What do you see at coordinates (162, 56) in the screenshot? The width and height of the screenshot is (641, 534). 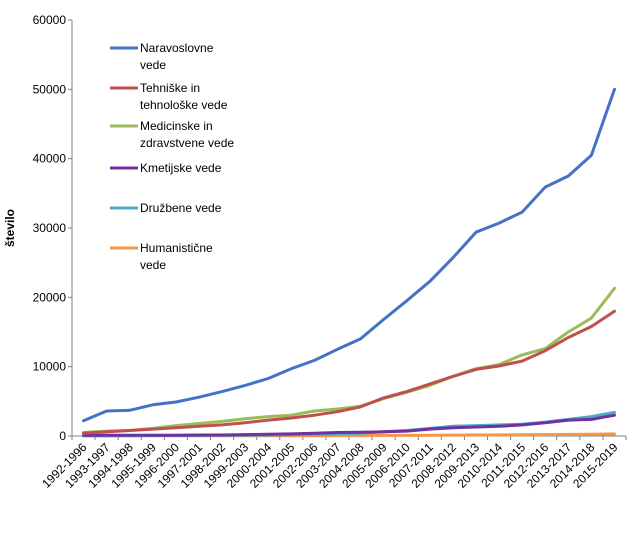 I see `legend-item: Naravoslovne vede` at bounding box center [162, 56].